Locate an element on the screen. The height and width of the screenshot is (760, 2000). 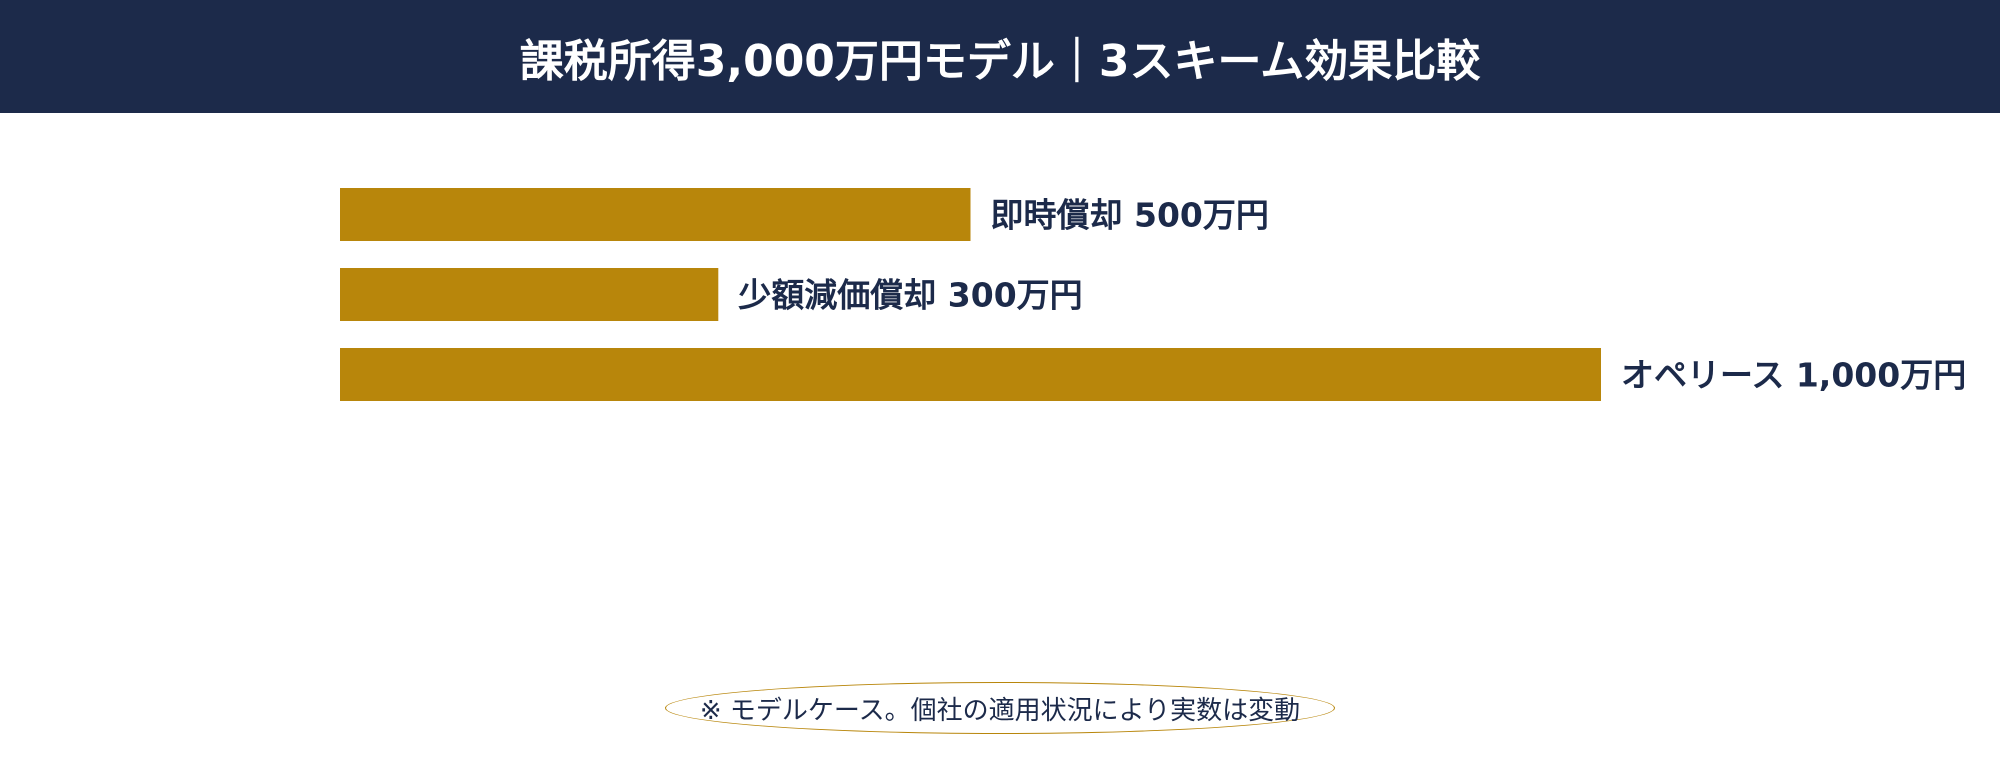
footnote-ellipse is located at coordinates (1000, 708).